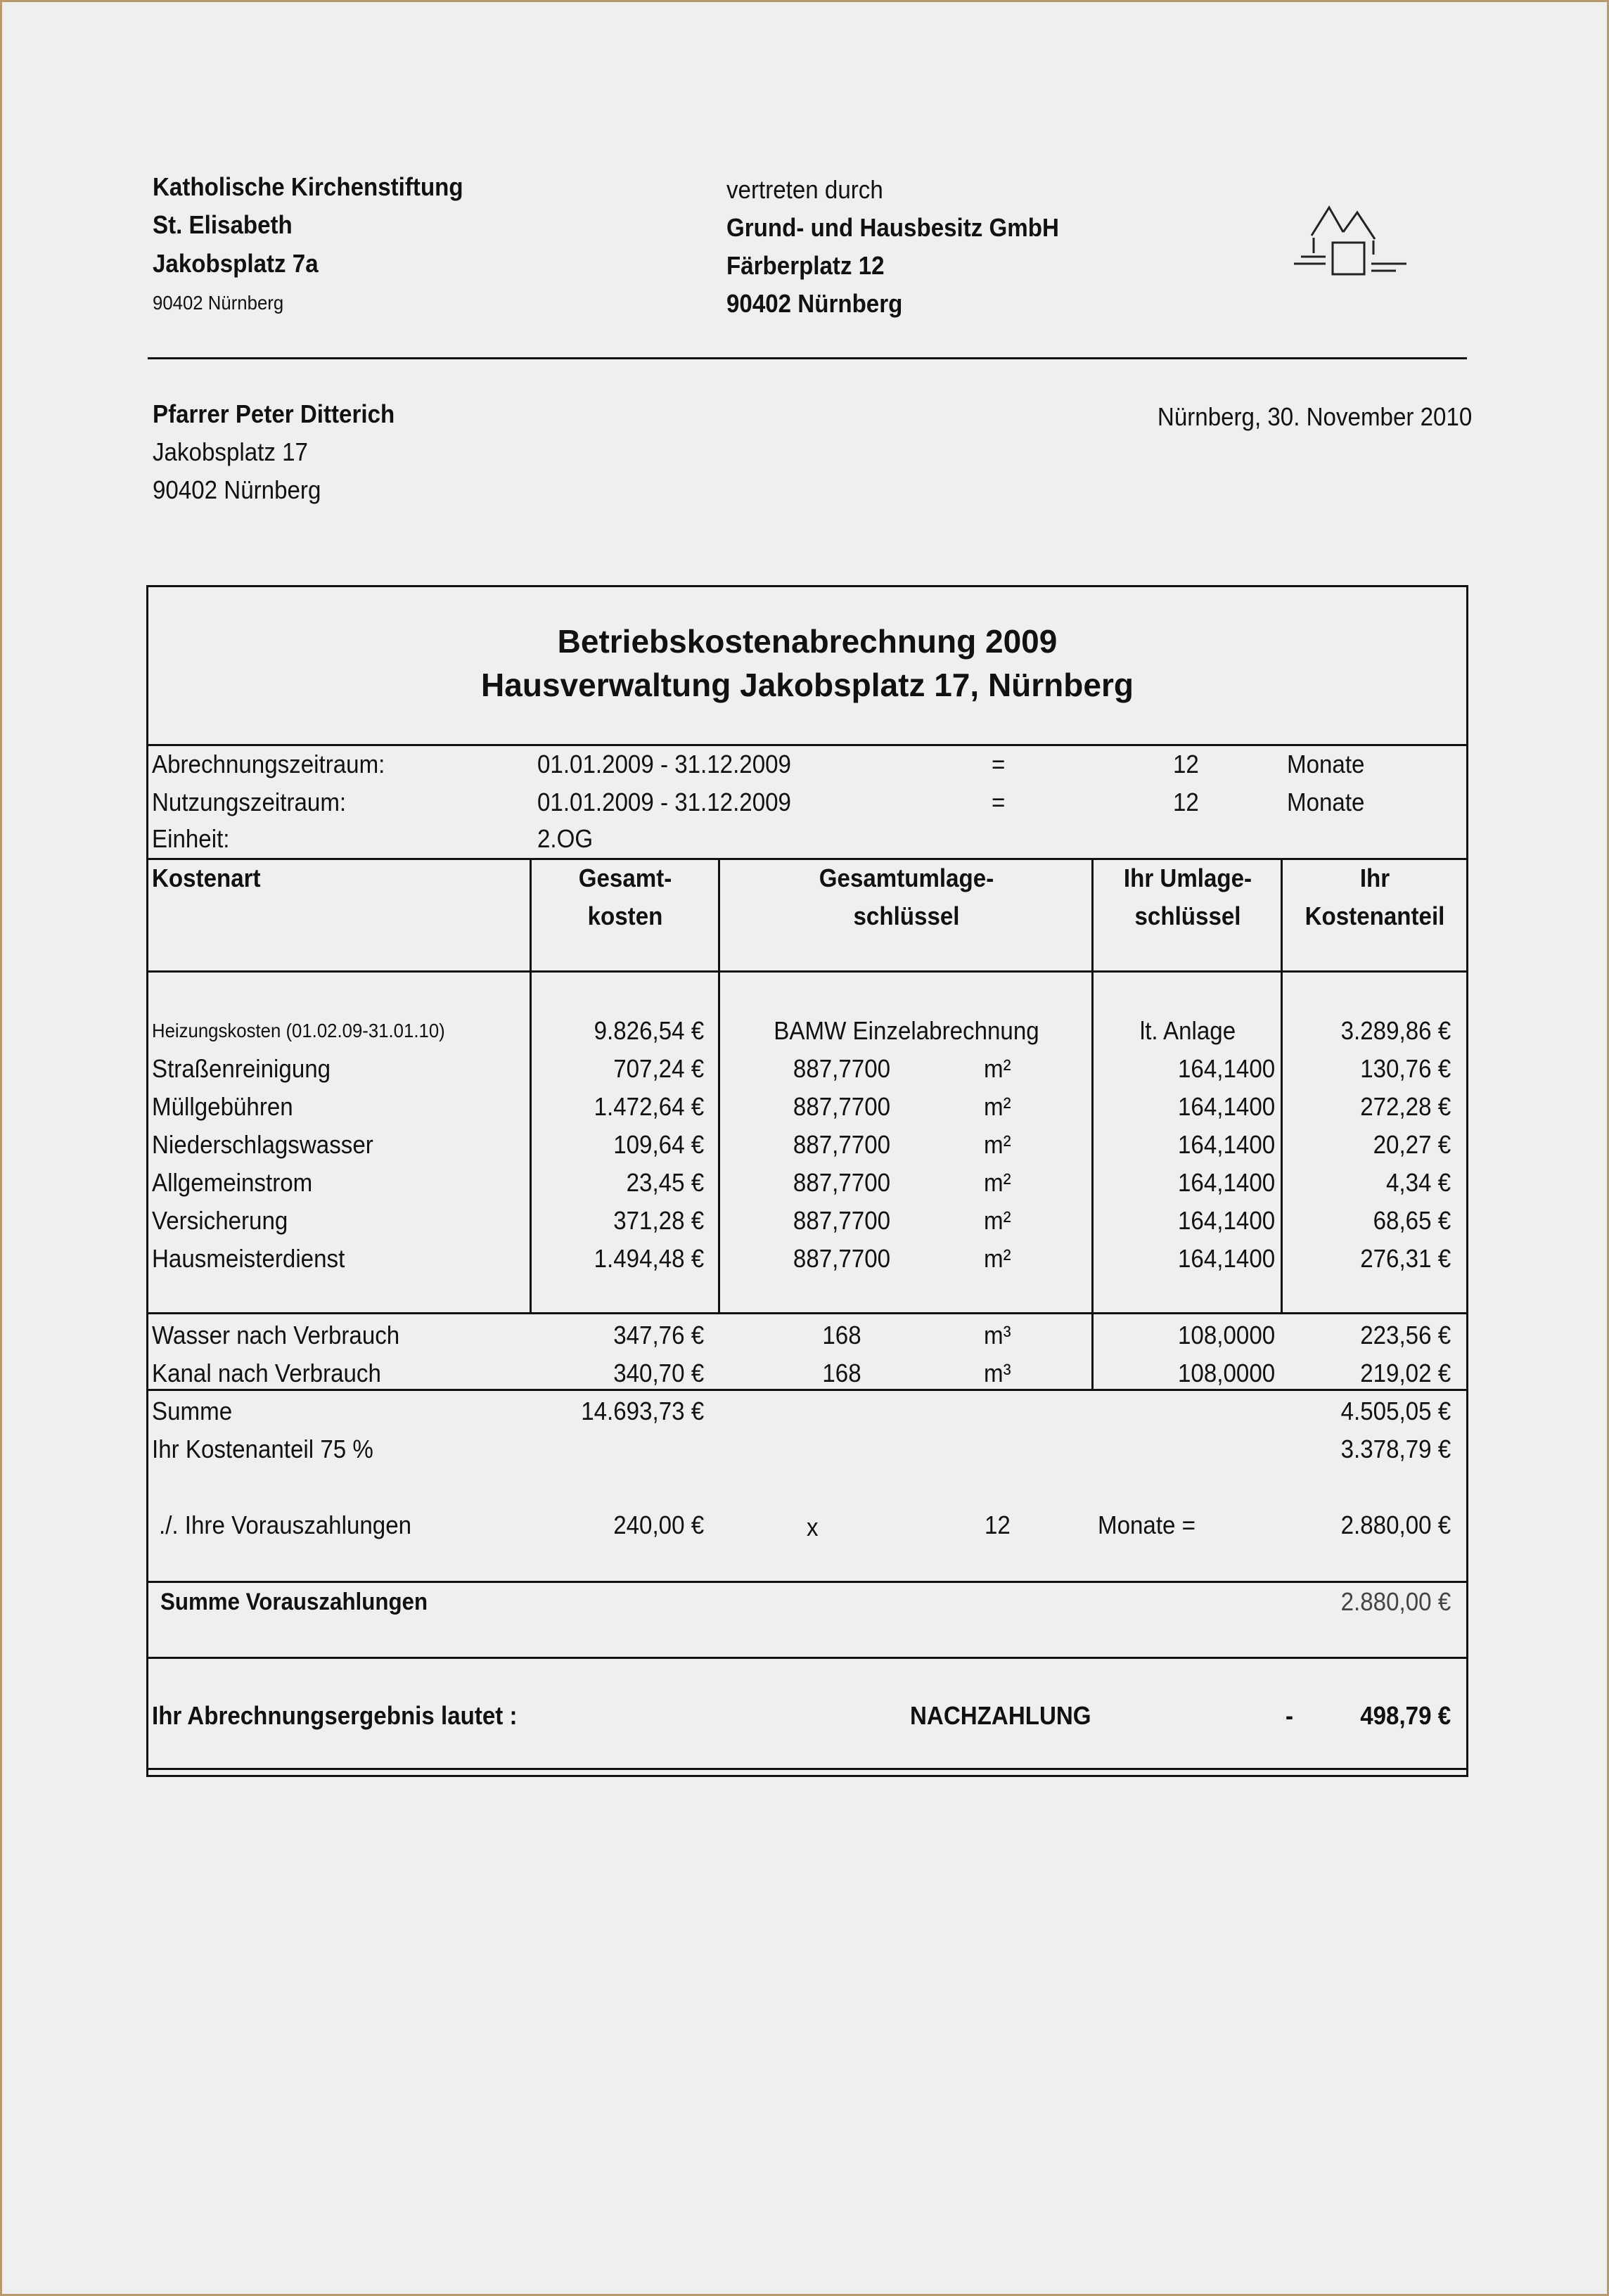 The width and height of the screenshot is (1609, 2296). Describe the element at coordinates (230, 451) in the screenshot. I see `recipient-street: Jakobsplatz 17` at that location.